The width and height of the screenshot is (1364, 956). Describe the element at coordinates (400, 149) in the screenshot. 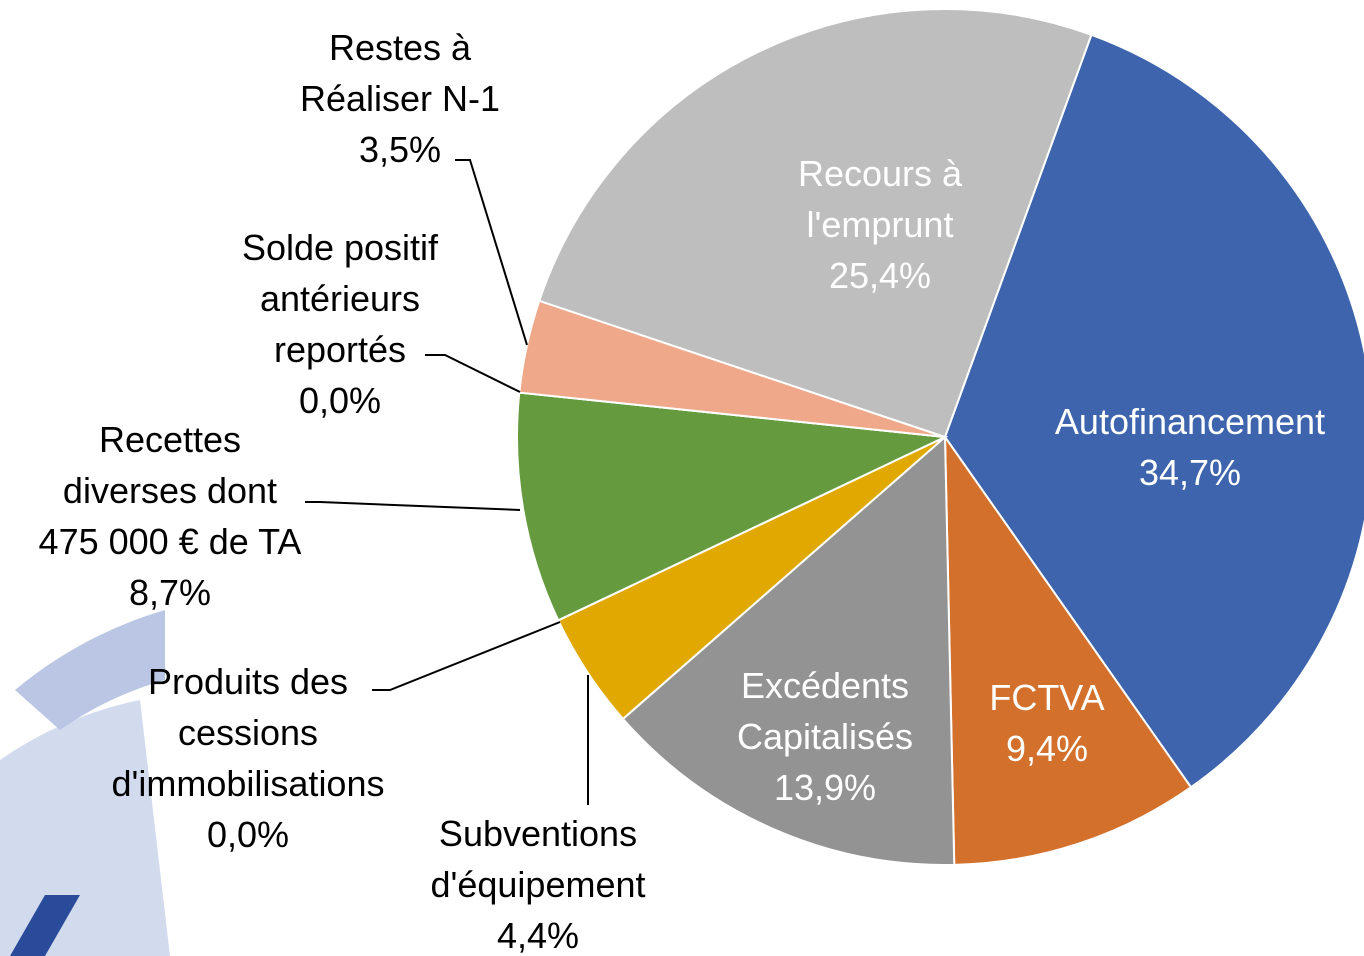

I see `value-label: 3,5%` at that location.